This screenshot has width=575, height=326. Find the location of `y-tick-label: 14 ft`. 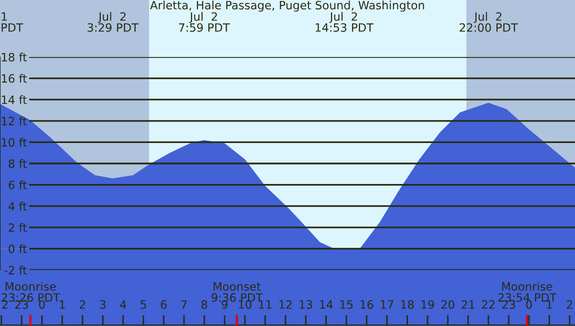

y-tick-label: 14 ft is located at coordinates (14, 99).